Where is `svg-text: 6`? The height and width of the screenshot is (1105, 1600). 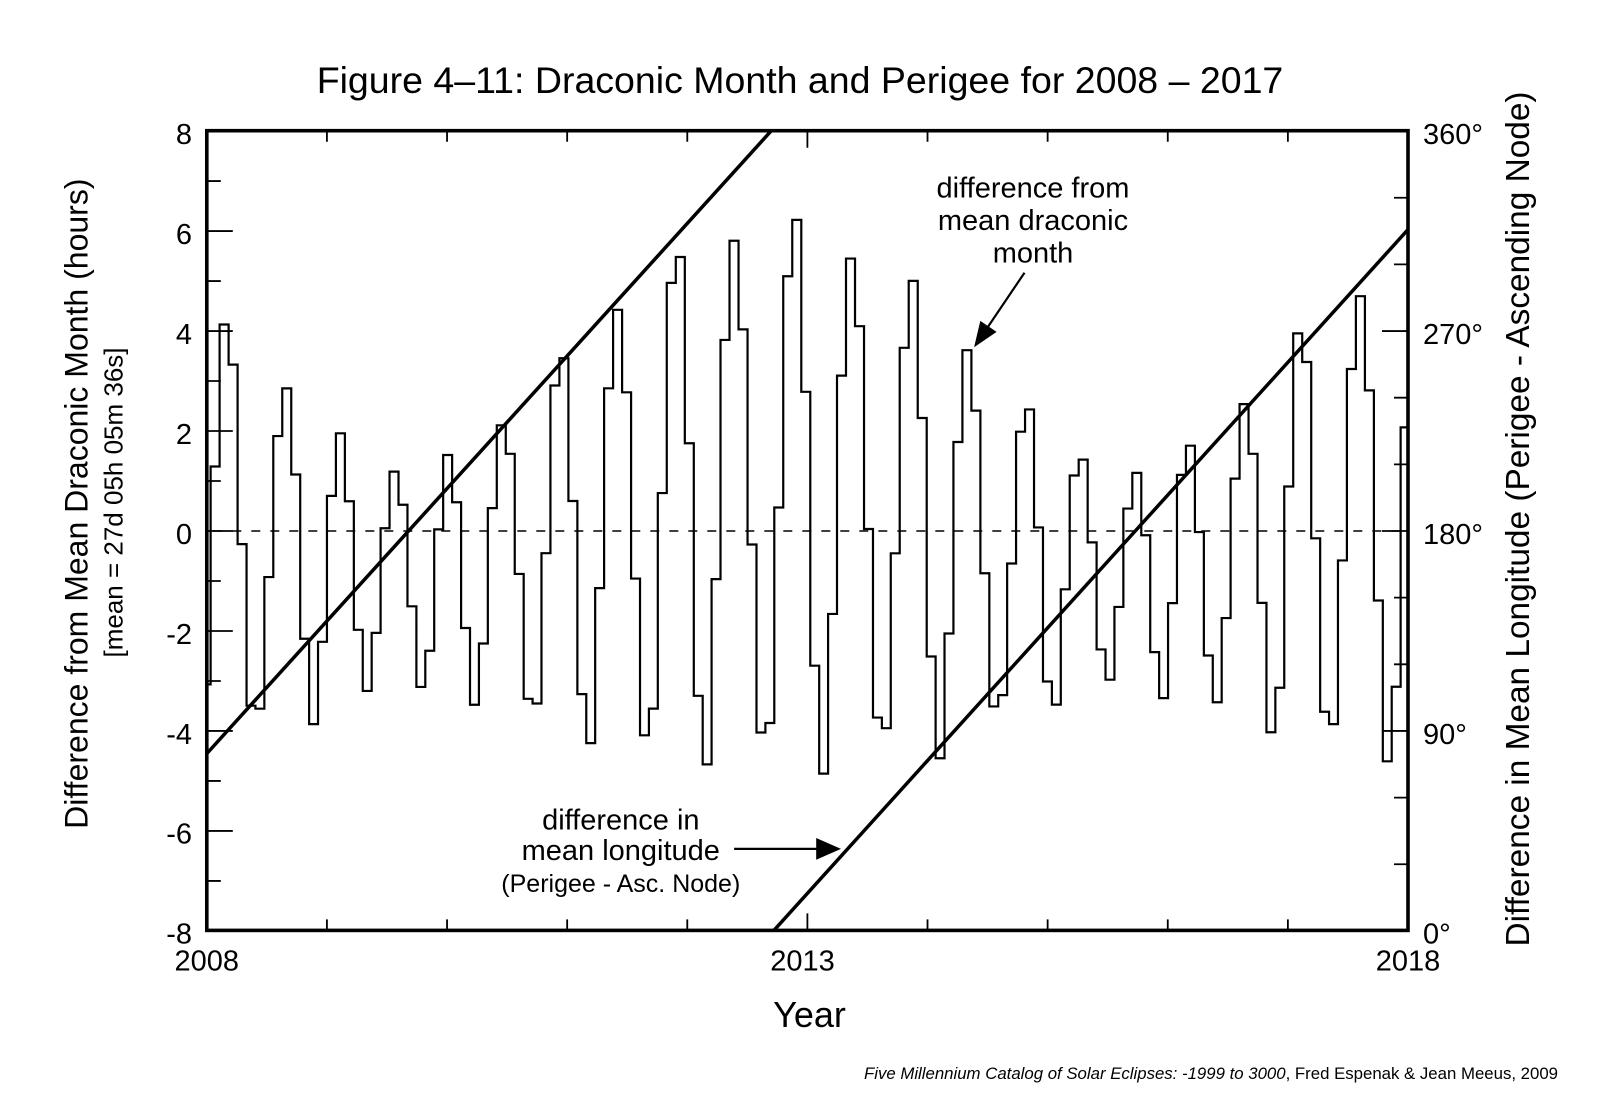
svg-text: 6 is located at coordinates (184, 235).